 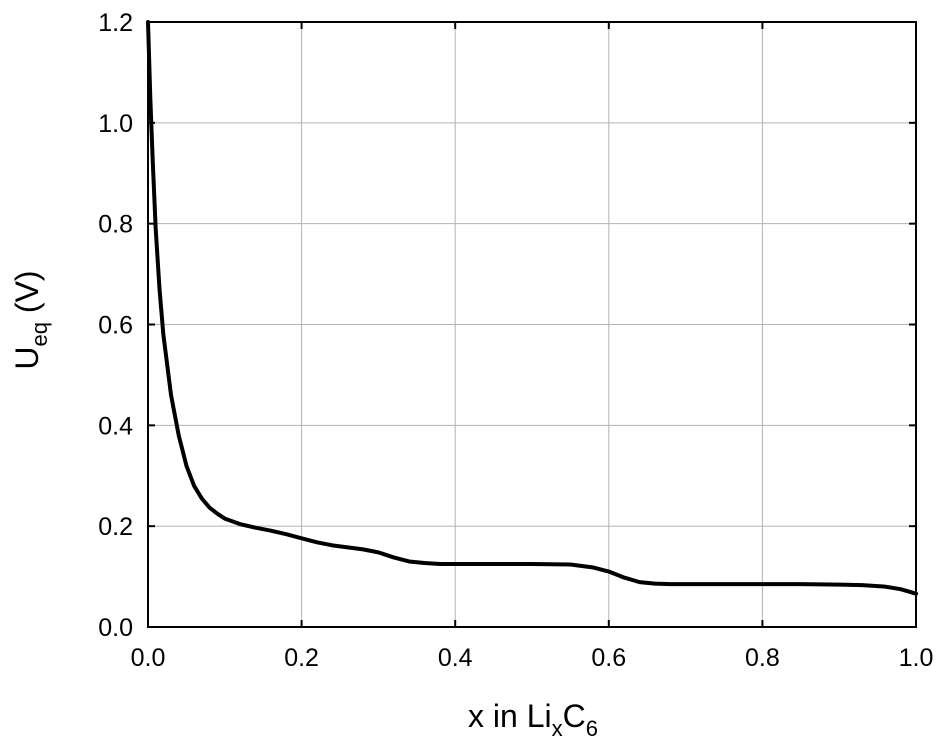 What do you see at coordinates (115, 225) in the screenshot?
I see `y-tick-label: 0.8` at bounding box center [115, 225].